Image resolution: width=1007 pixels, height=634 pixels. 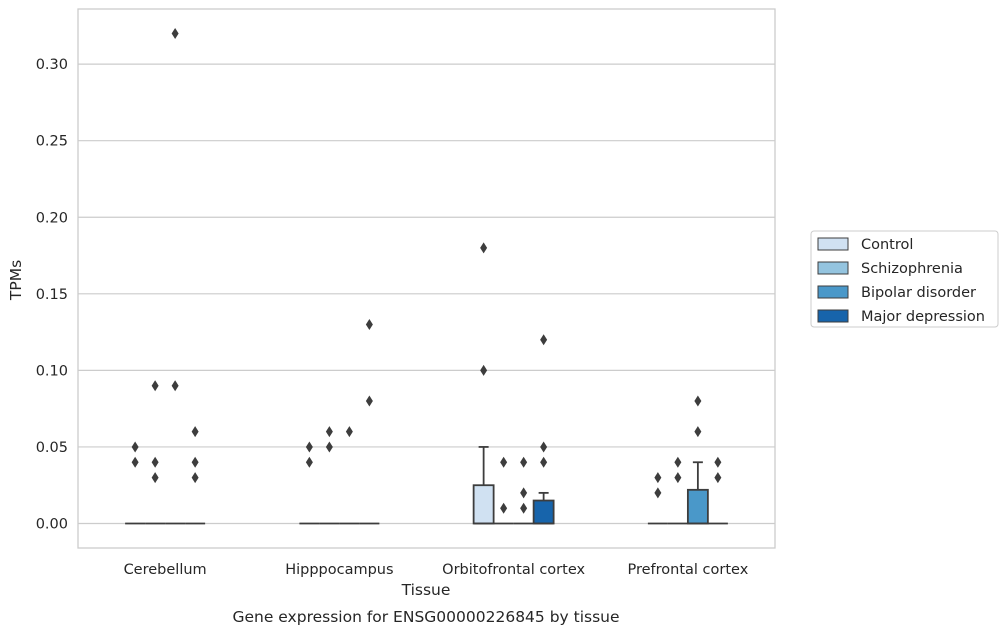 What do you see at coordinates (52, 142) in the screenshot?
I see `y-tick-label: 0.25` at bounding box center [52, 142].